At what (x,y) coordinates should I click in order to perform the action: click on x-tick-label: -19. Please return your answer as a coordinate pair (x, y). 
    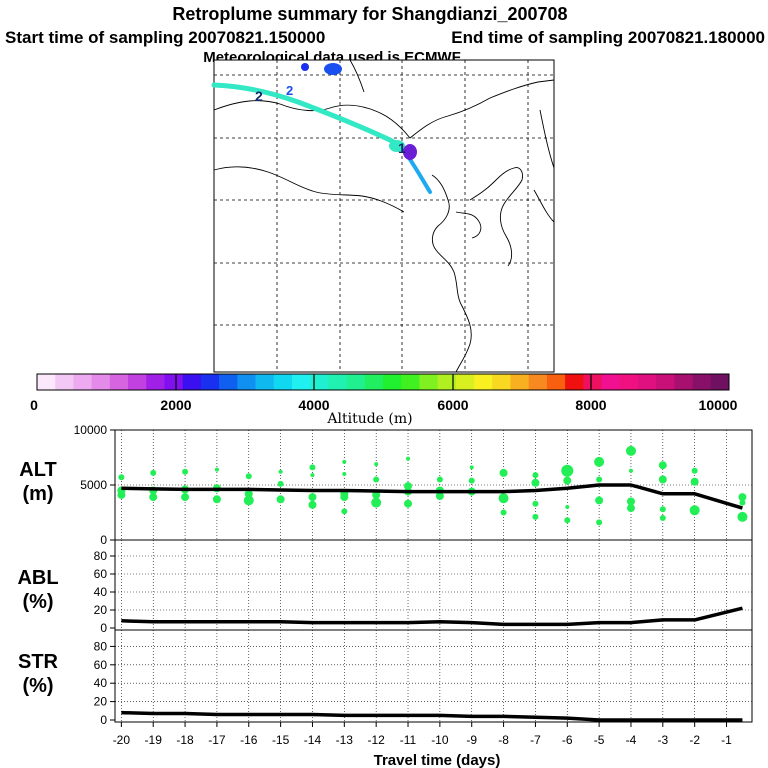
    Looking at the image, I should click on (154, 740).